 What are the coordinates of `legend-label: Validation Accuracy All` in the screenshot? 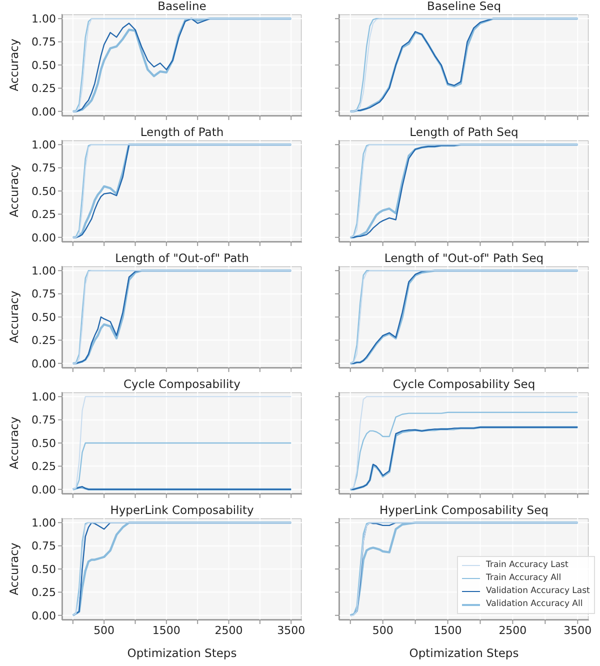 It's located at (534, 604).